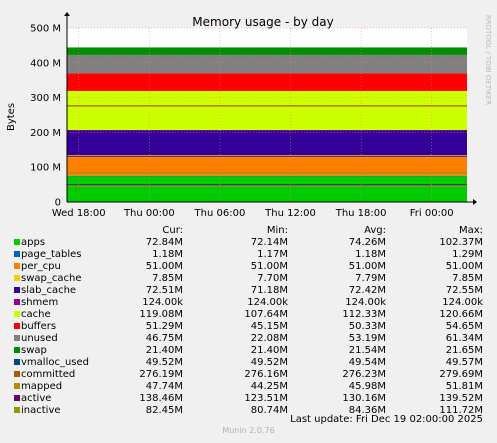 This screenshot has width=497, height=443. I want to click on legend-avg: 74.26M, so click(367, 242).